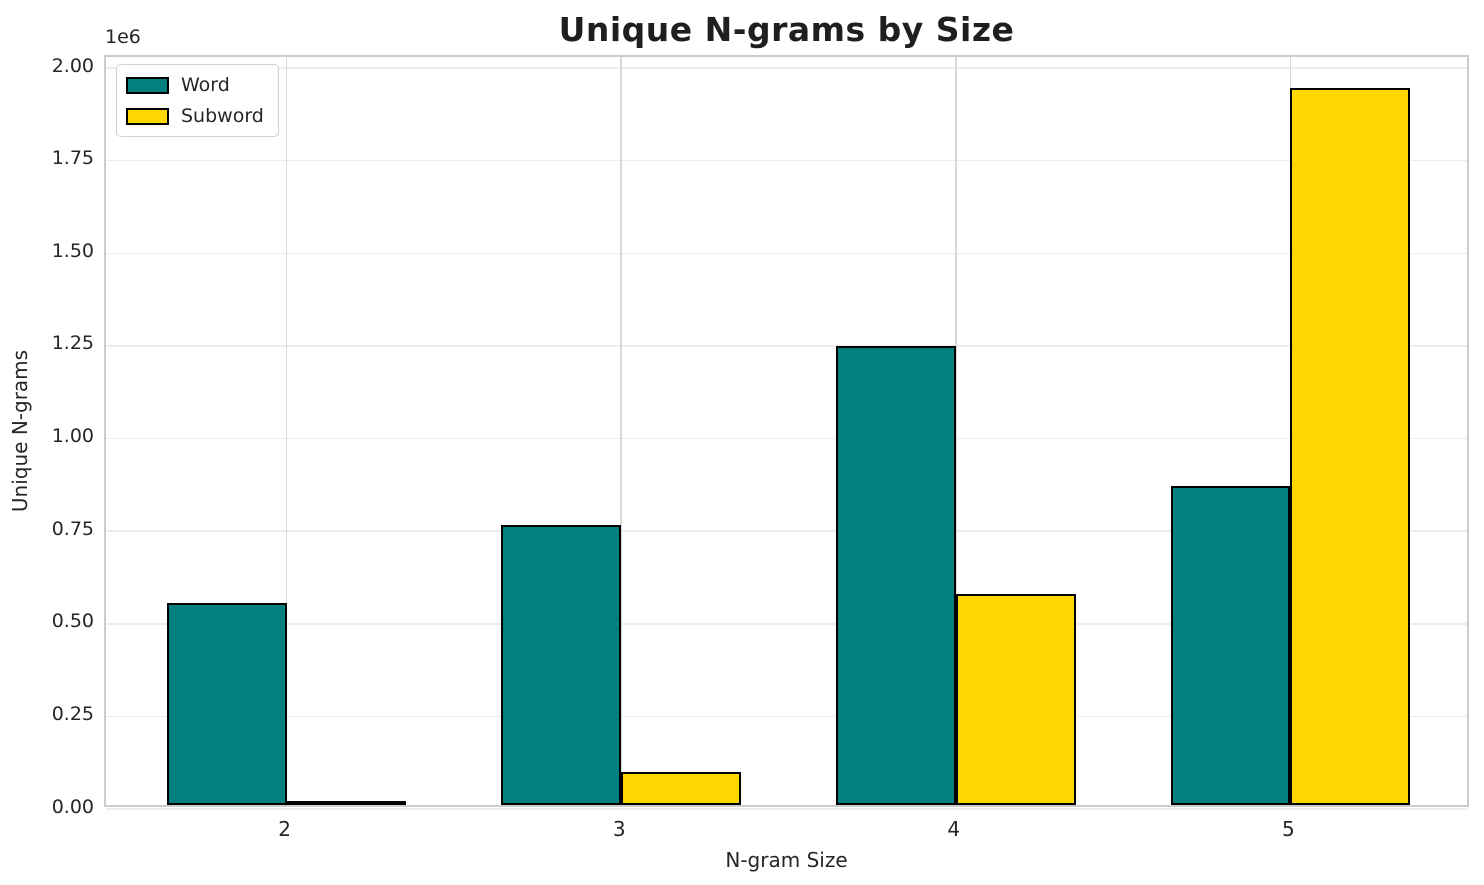 This screenshot has height=885, width=1484. What do you see at coordinates (72, 806) in the screenshot?
I see `y-tick-label-0.00: 0.00` at bounding box center [72, 806].